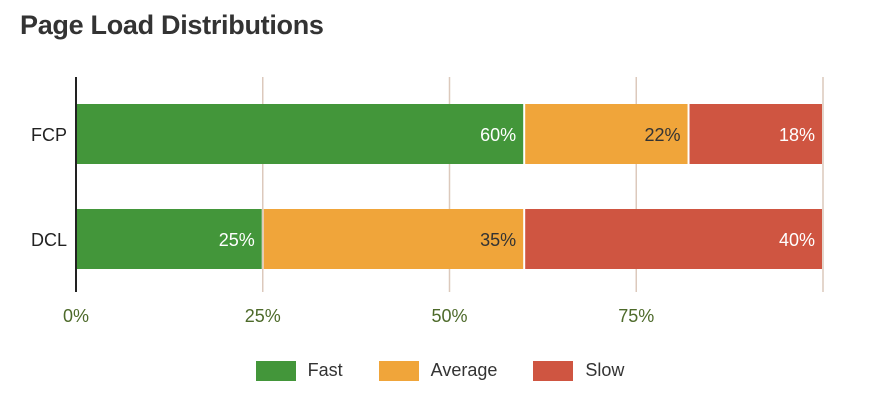 The width and height of the screenshot is (880, 419). What do you see at coordinates (673, 239) in the screenshot?
I see `bar-segment-slow-dcl` at bounding box center [673, 239].